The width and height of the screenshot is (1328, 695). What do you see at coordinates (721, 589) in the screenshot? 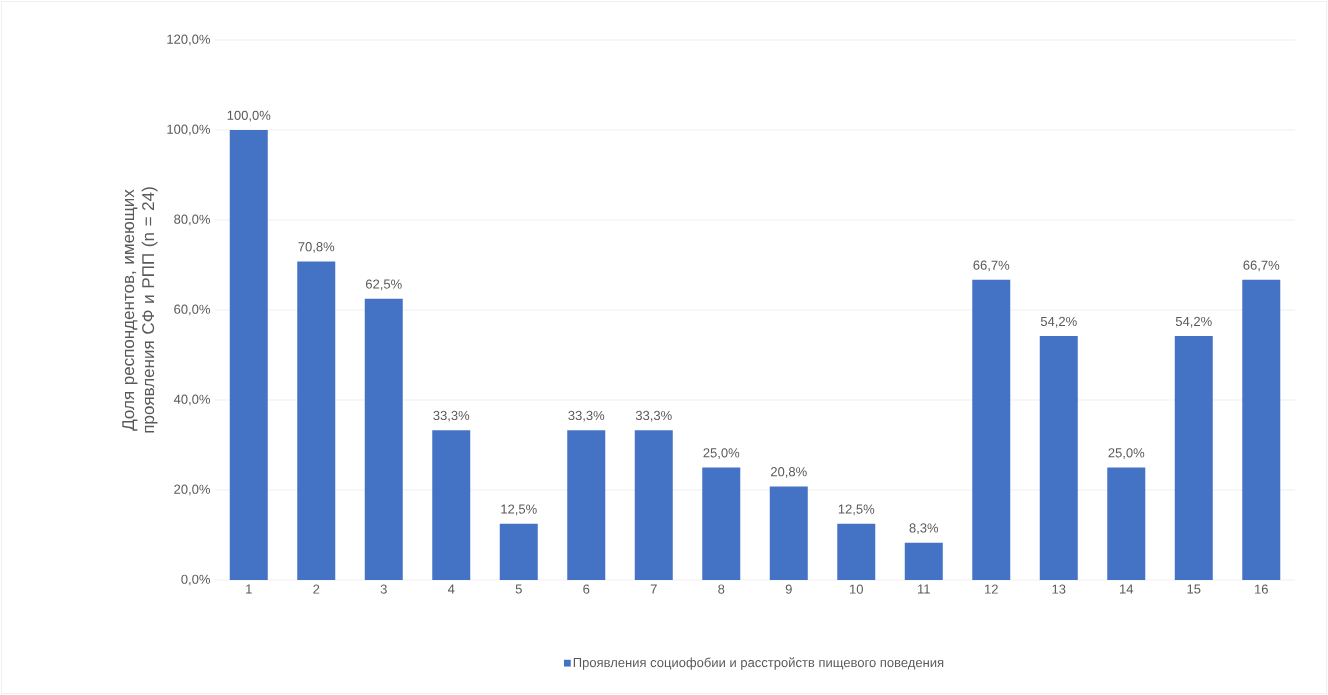
I see `x-tick-label: 8` at bounding box center [721, 589].